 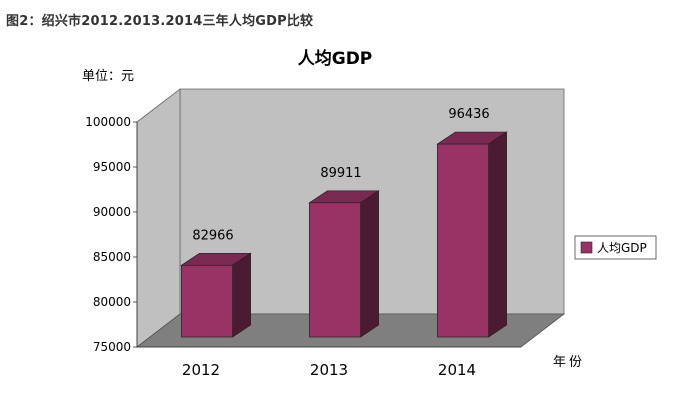 I want to click on bar-2014, so click(x=472, y=234).